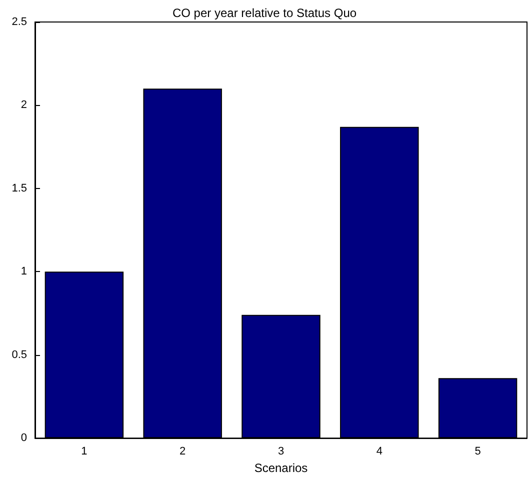 The image size is (529, 479). Describe the element at coordinates (281, 468) in the screenshot. I see `x-axis-title: Scenarios` at that location.